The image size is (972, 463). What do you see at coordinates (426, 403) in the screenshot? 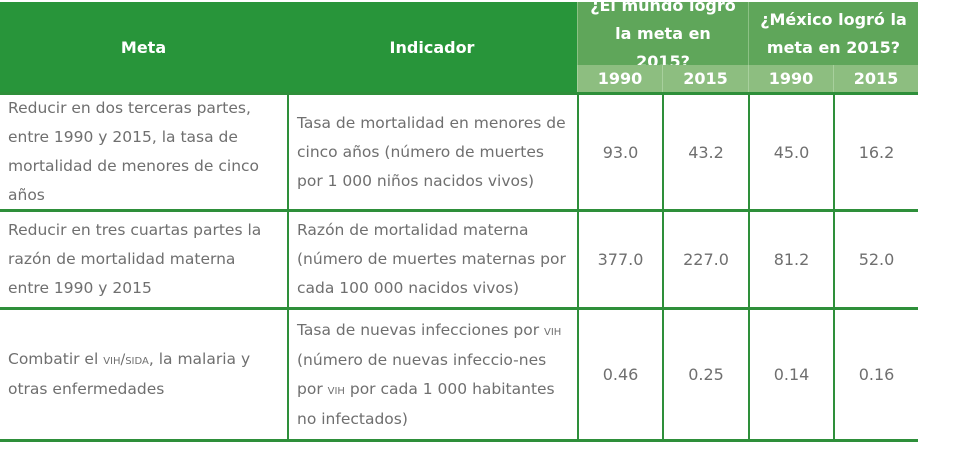
I see `indicador-part: por cada 1 000 habitantes no infectados)` at bounding box center [426, 403].